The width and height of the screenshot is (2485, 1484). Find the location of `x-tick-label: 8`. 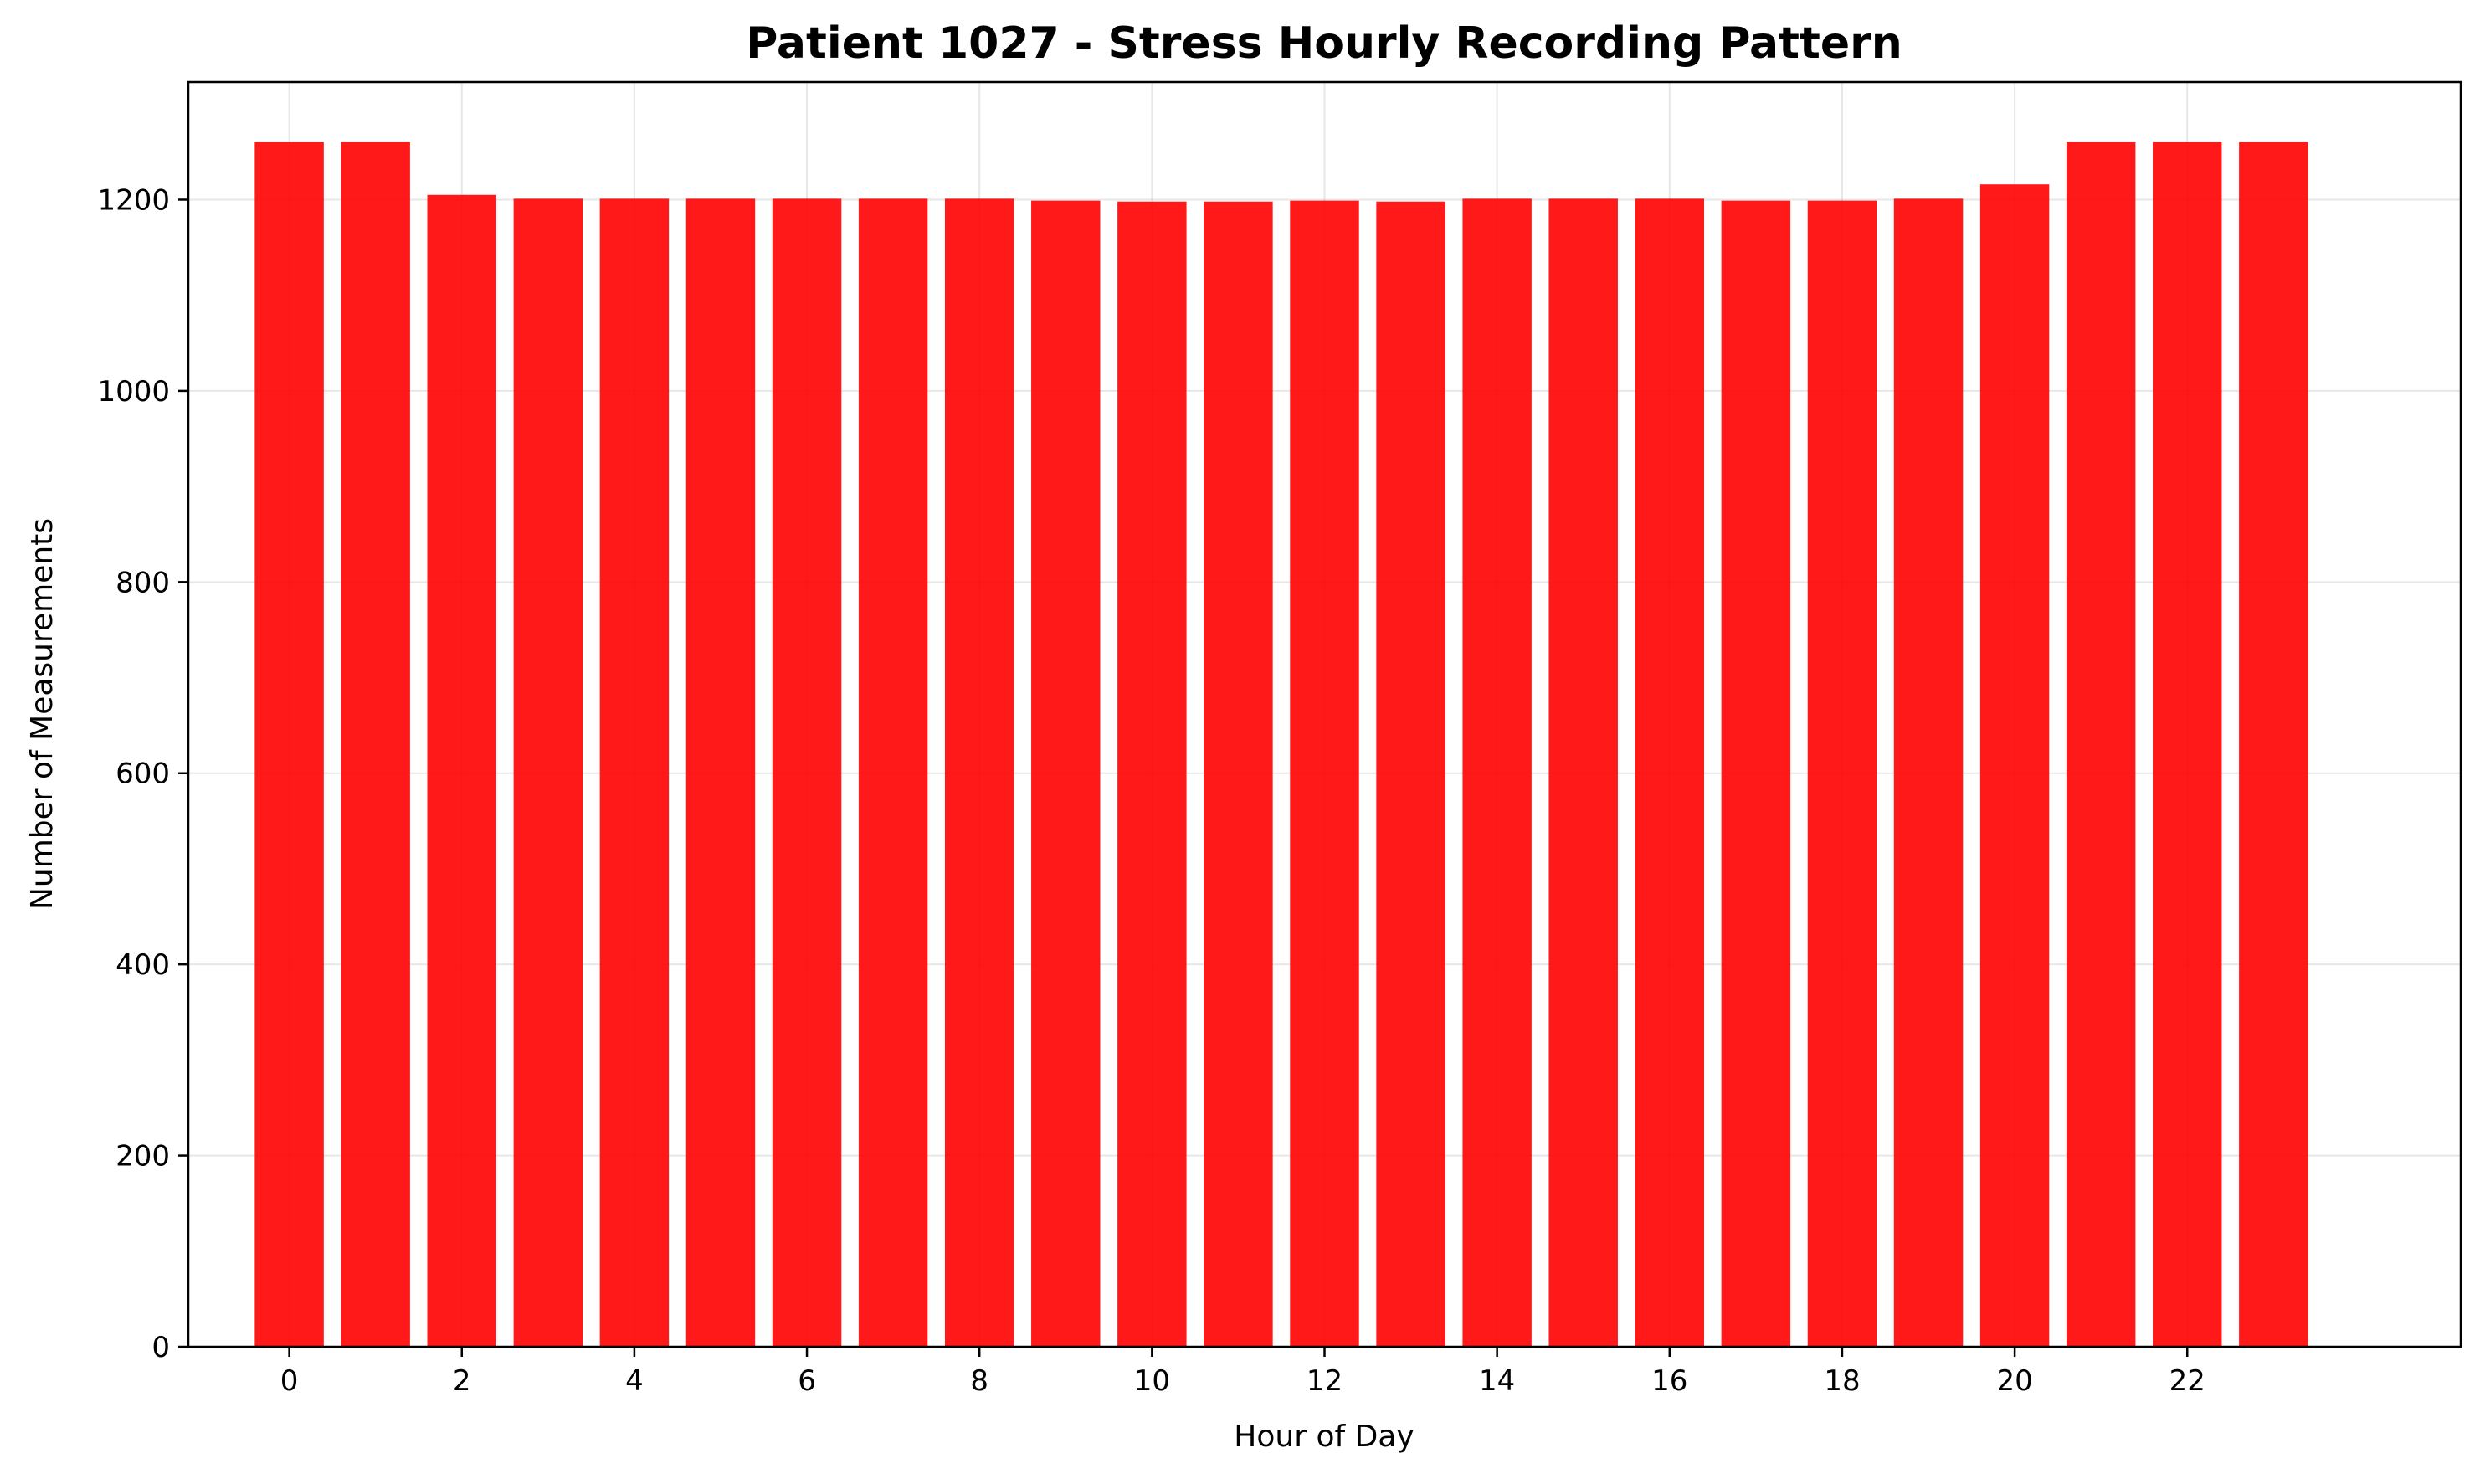

x-tick-label: 8 is located at coordinates (979, 1381).